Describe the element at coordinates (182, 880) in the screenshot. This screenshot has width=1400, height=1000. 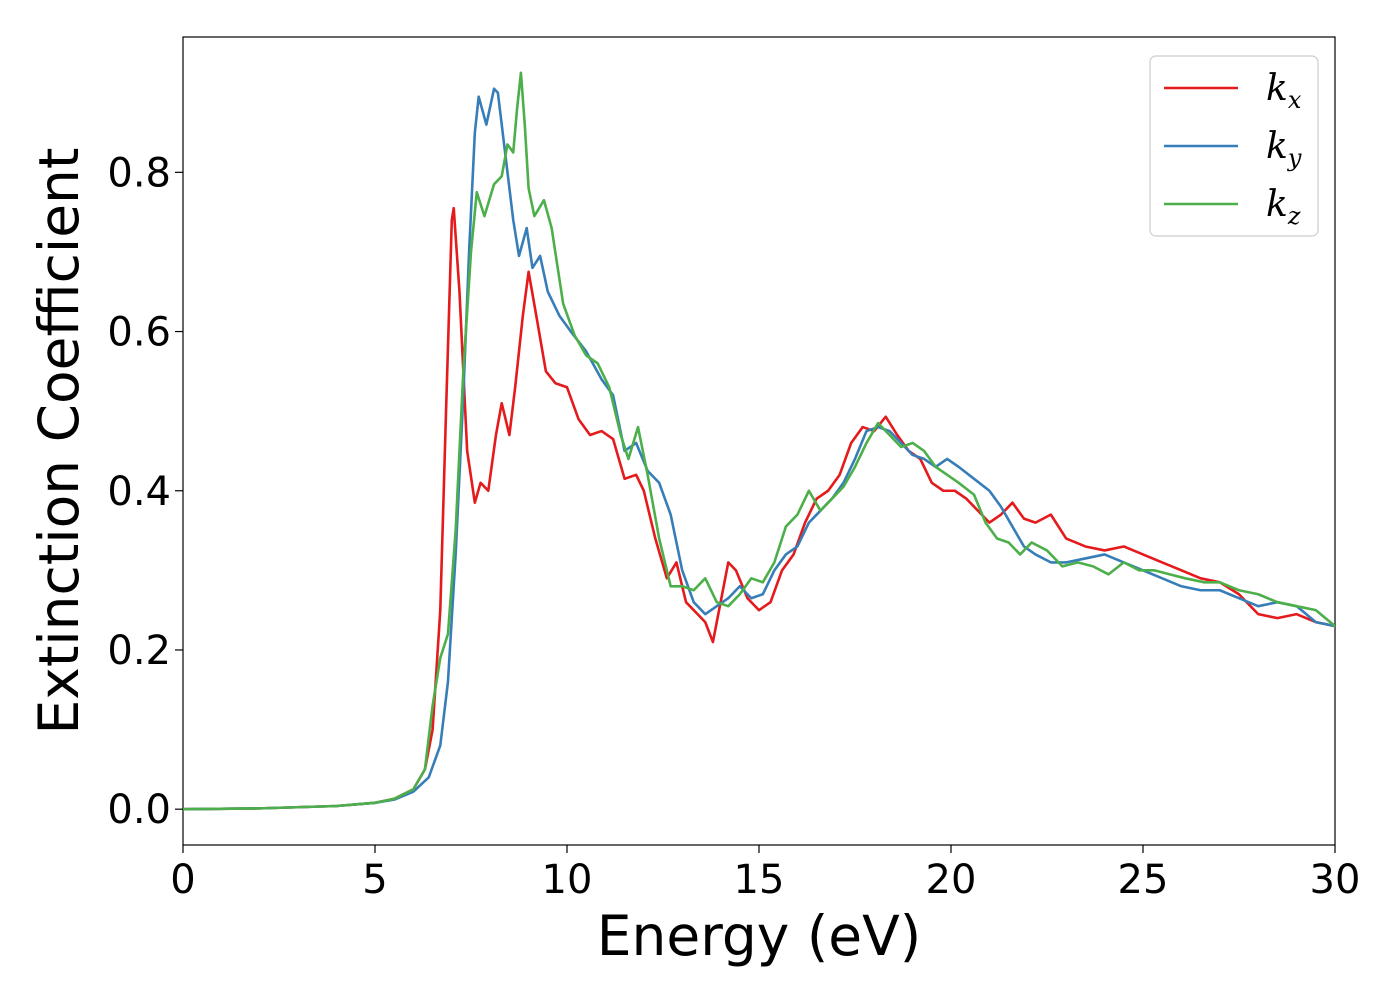
I see `x-tick-label: 0` at that location.